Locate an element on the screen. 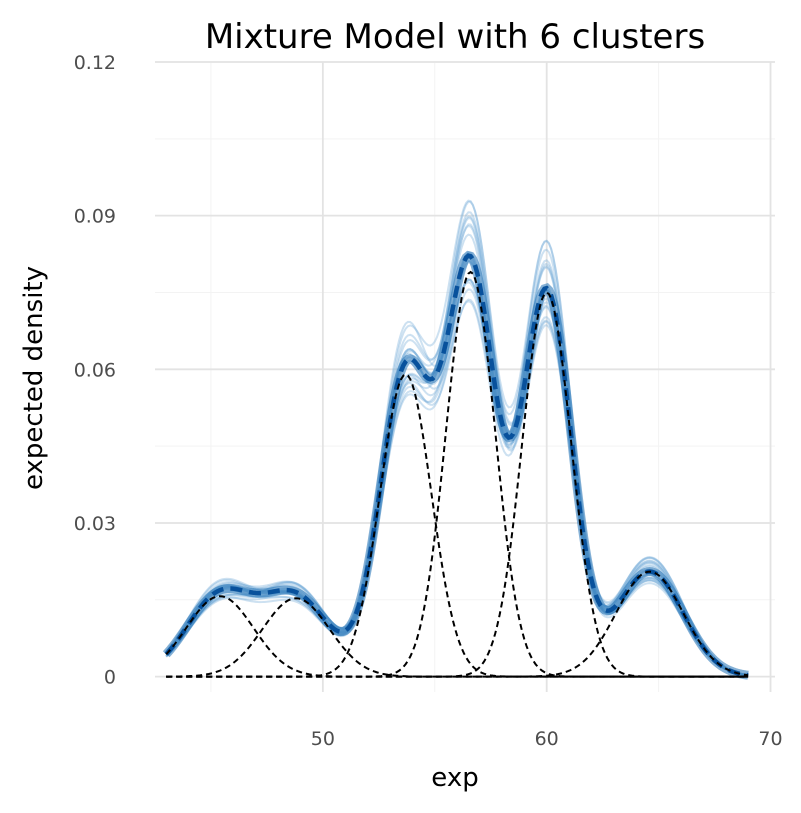 The image size is (801, 813). x-tick-label: 50 is located at coordinates (323, 739).